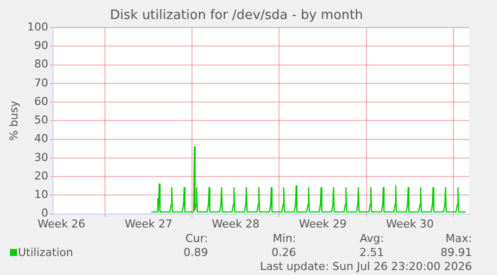  Describe the element at coordinates (371, 252) in the screenshot. I see `text: 2.51` at that location.